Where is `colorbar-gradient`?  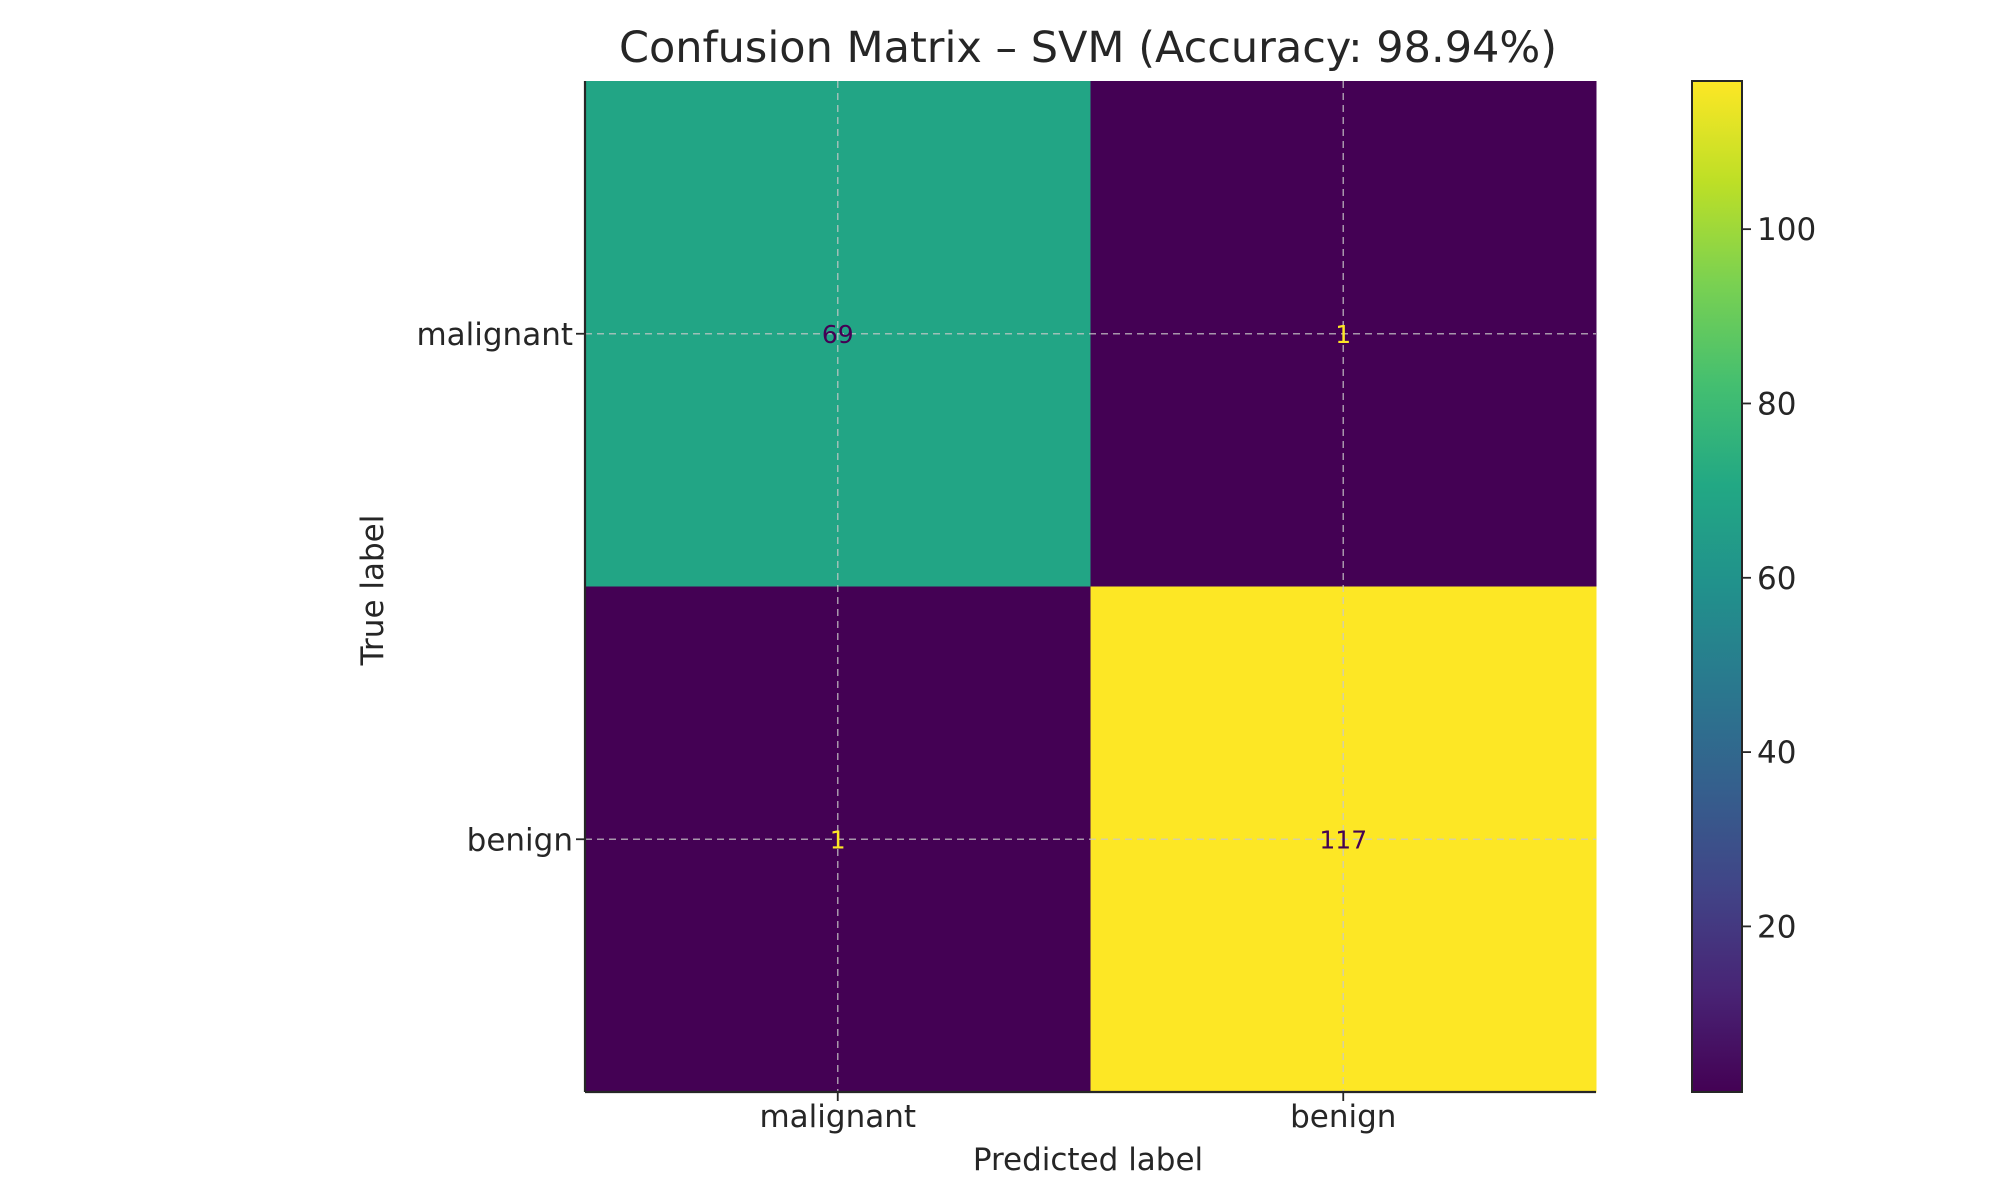
colorbar-gradient is located at coordinates (1717, 586).